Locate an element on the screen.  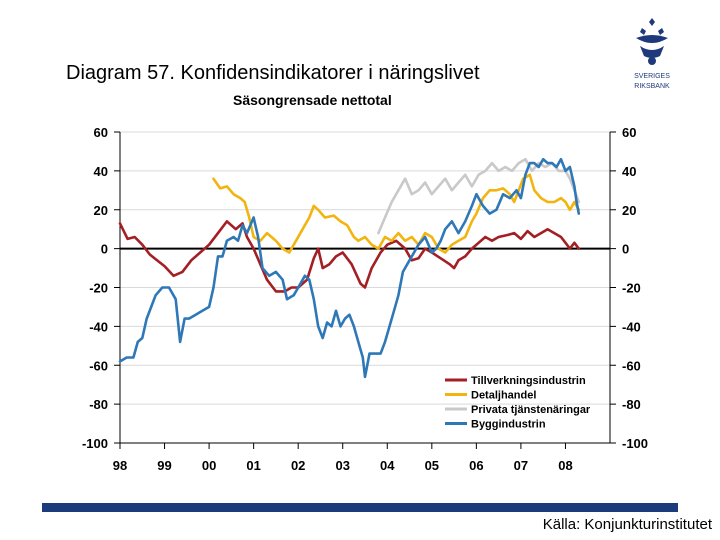
x-tick-label: 98 is located at coordinates (120, 465).